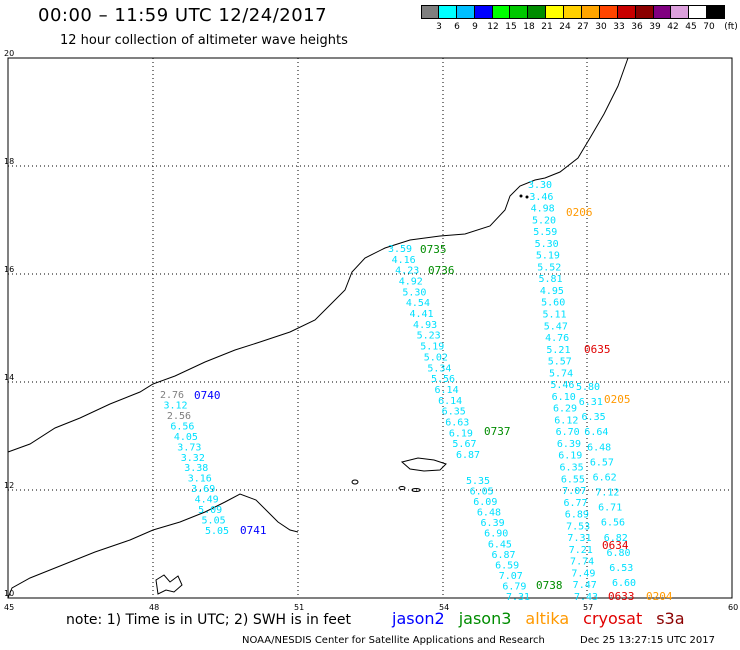 The height and width of the screenshot is (650, 740). Describe the element at coordinates (496, 534) in the screenshot. I see `wave-height-label: 6.90` at that location.